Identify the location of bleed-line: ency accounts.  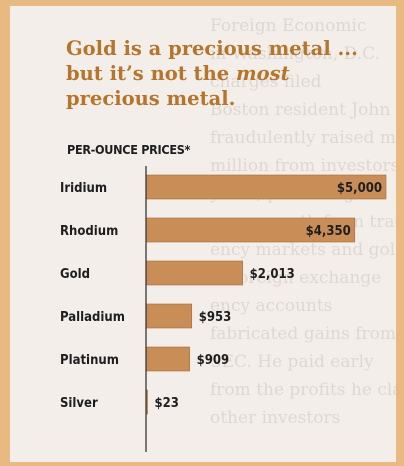
(271, 306).